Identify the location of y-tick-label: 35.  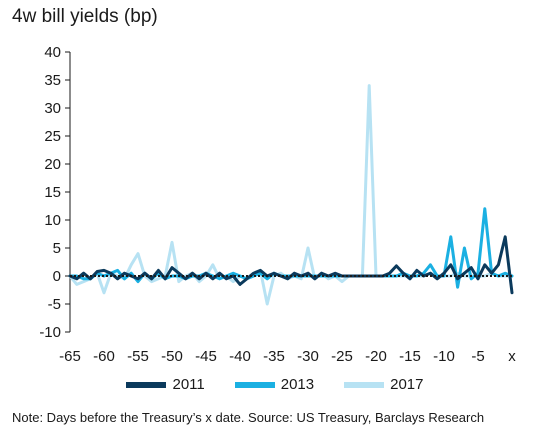
(52, 80).